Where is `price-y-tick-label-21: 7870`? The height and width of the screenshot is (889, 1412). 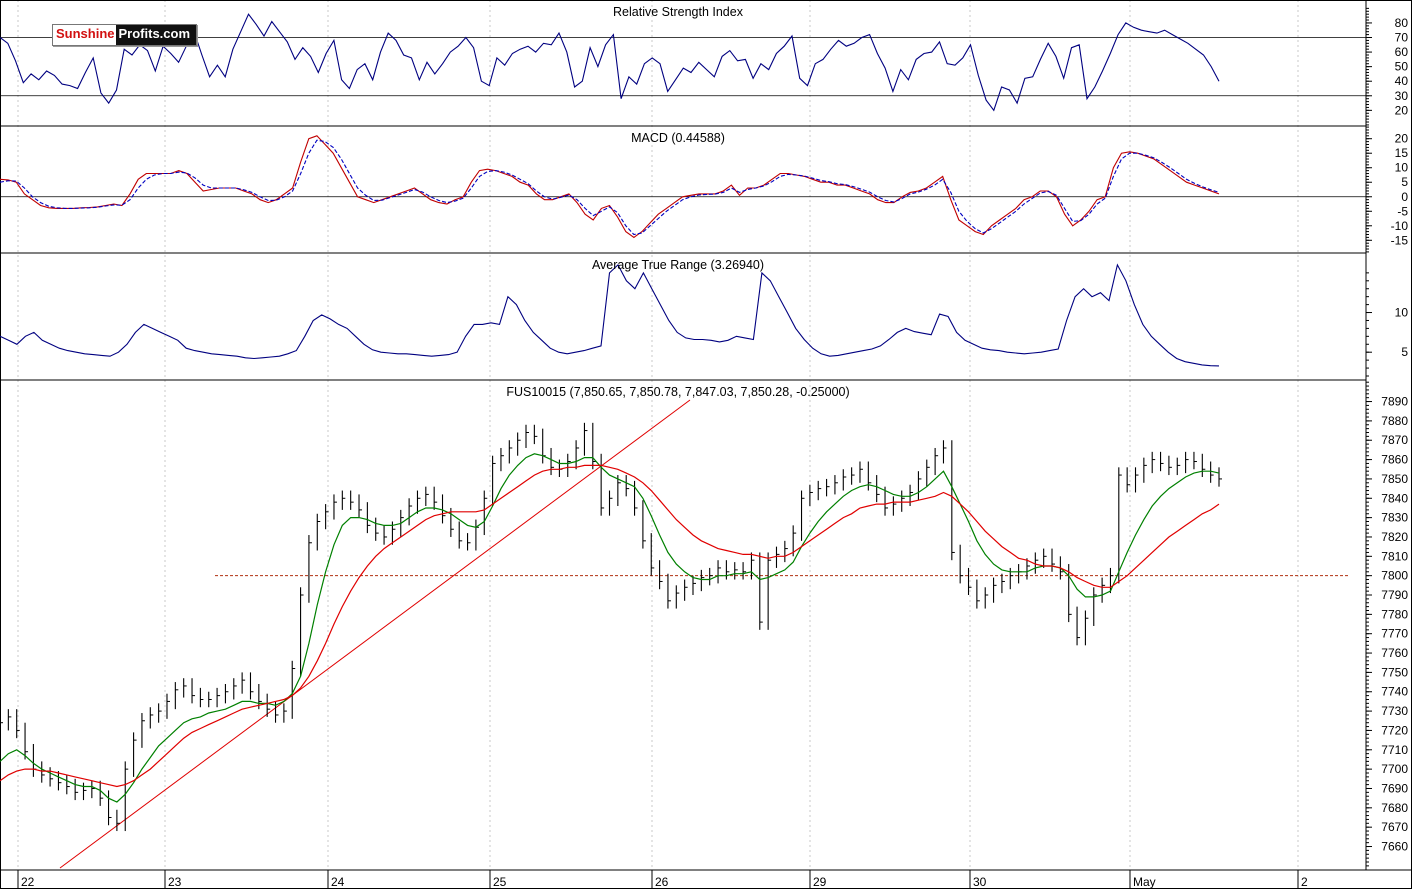
price-y-tick-label-21: 7870 is located at coordinates (1394, 440).